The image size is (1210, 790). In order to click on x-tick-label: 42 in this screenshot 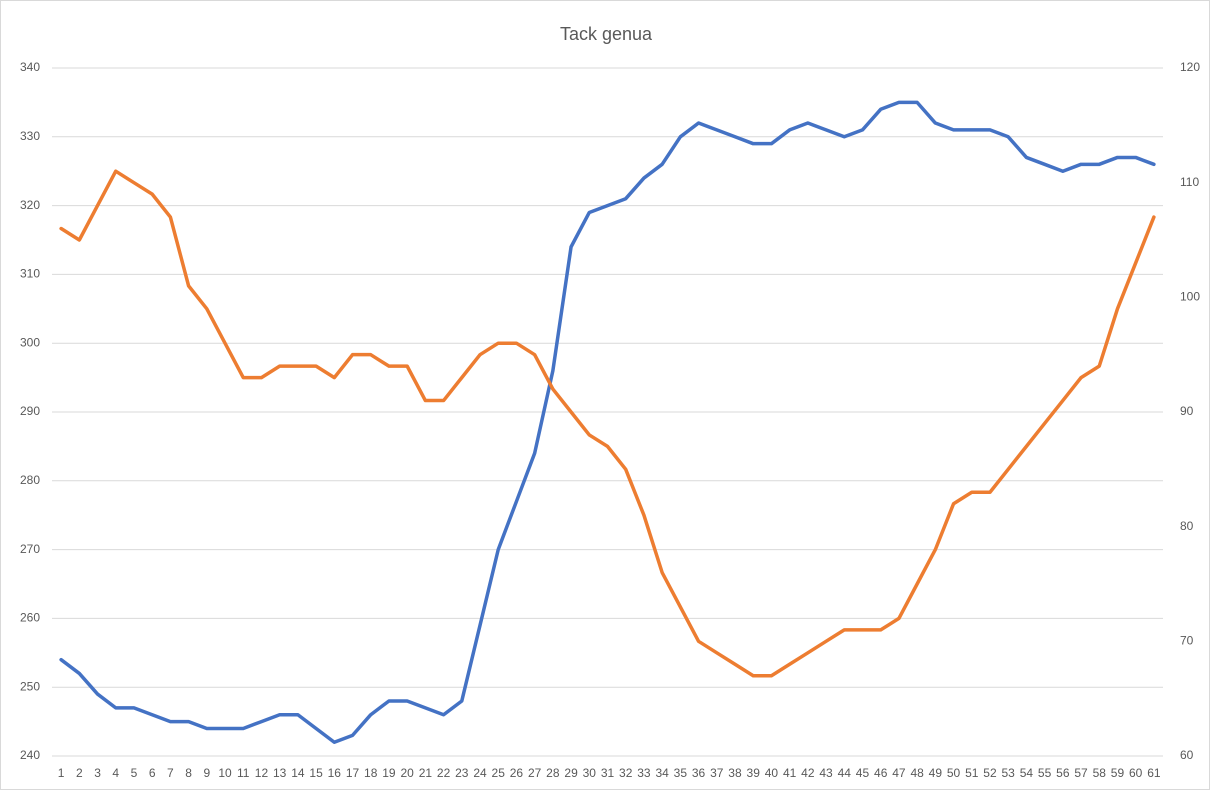, I will do `click(808, 773)`.